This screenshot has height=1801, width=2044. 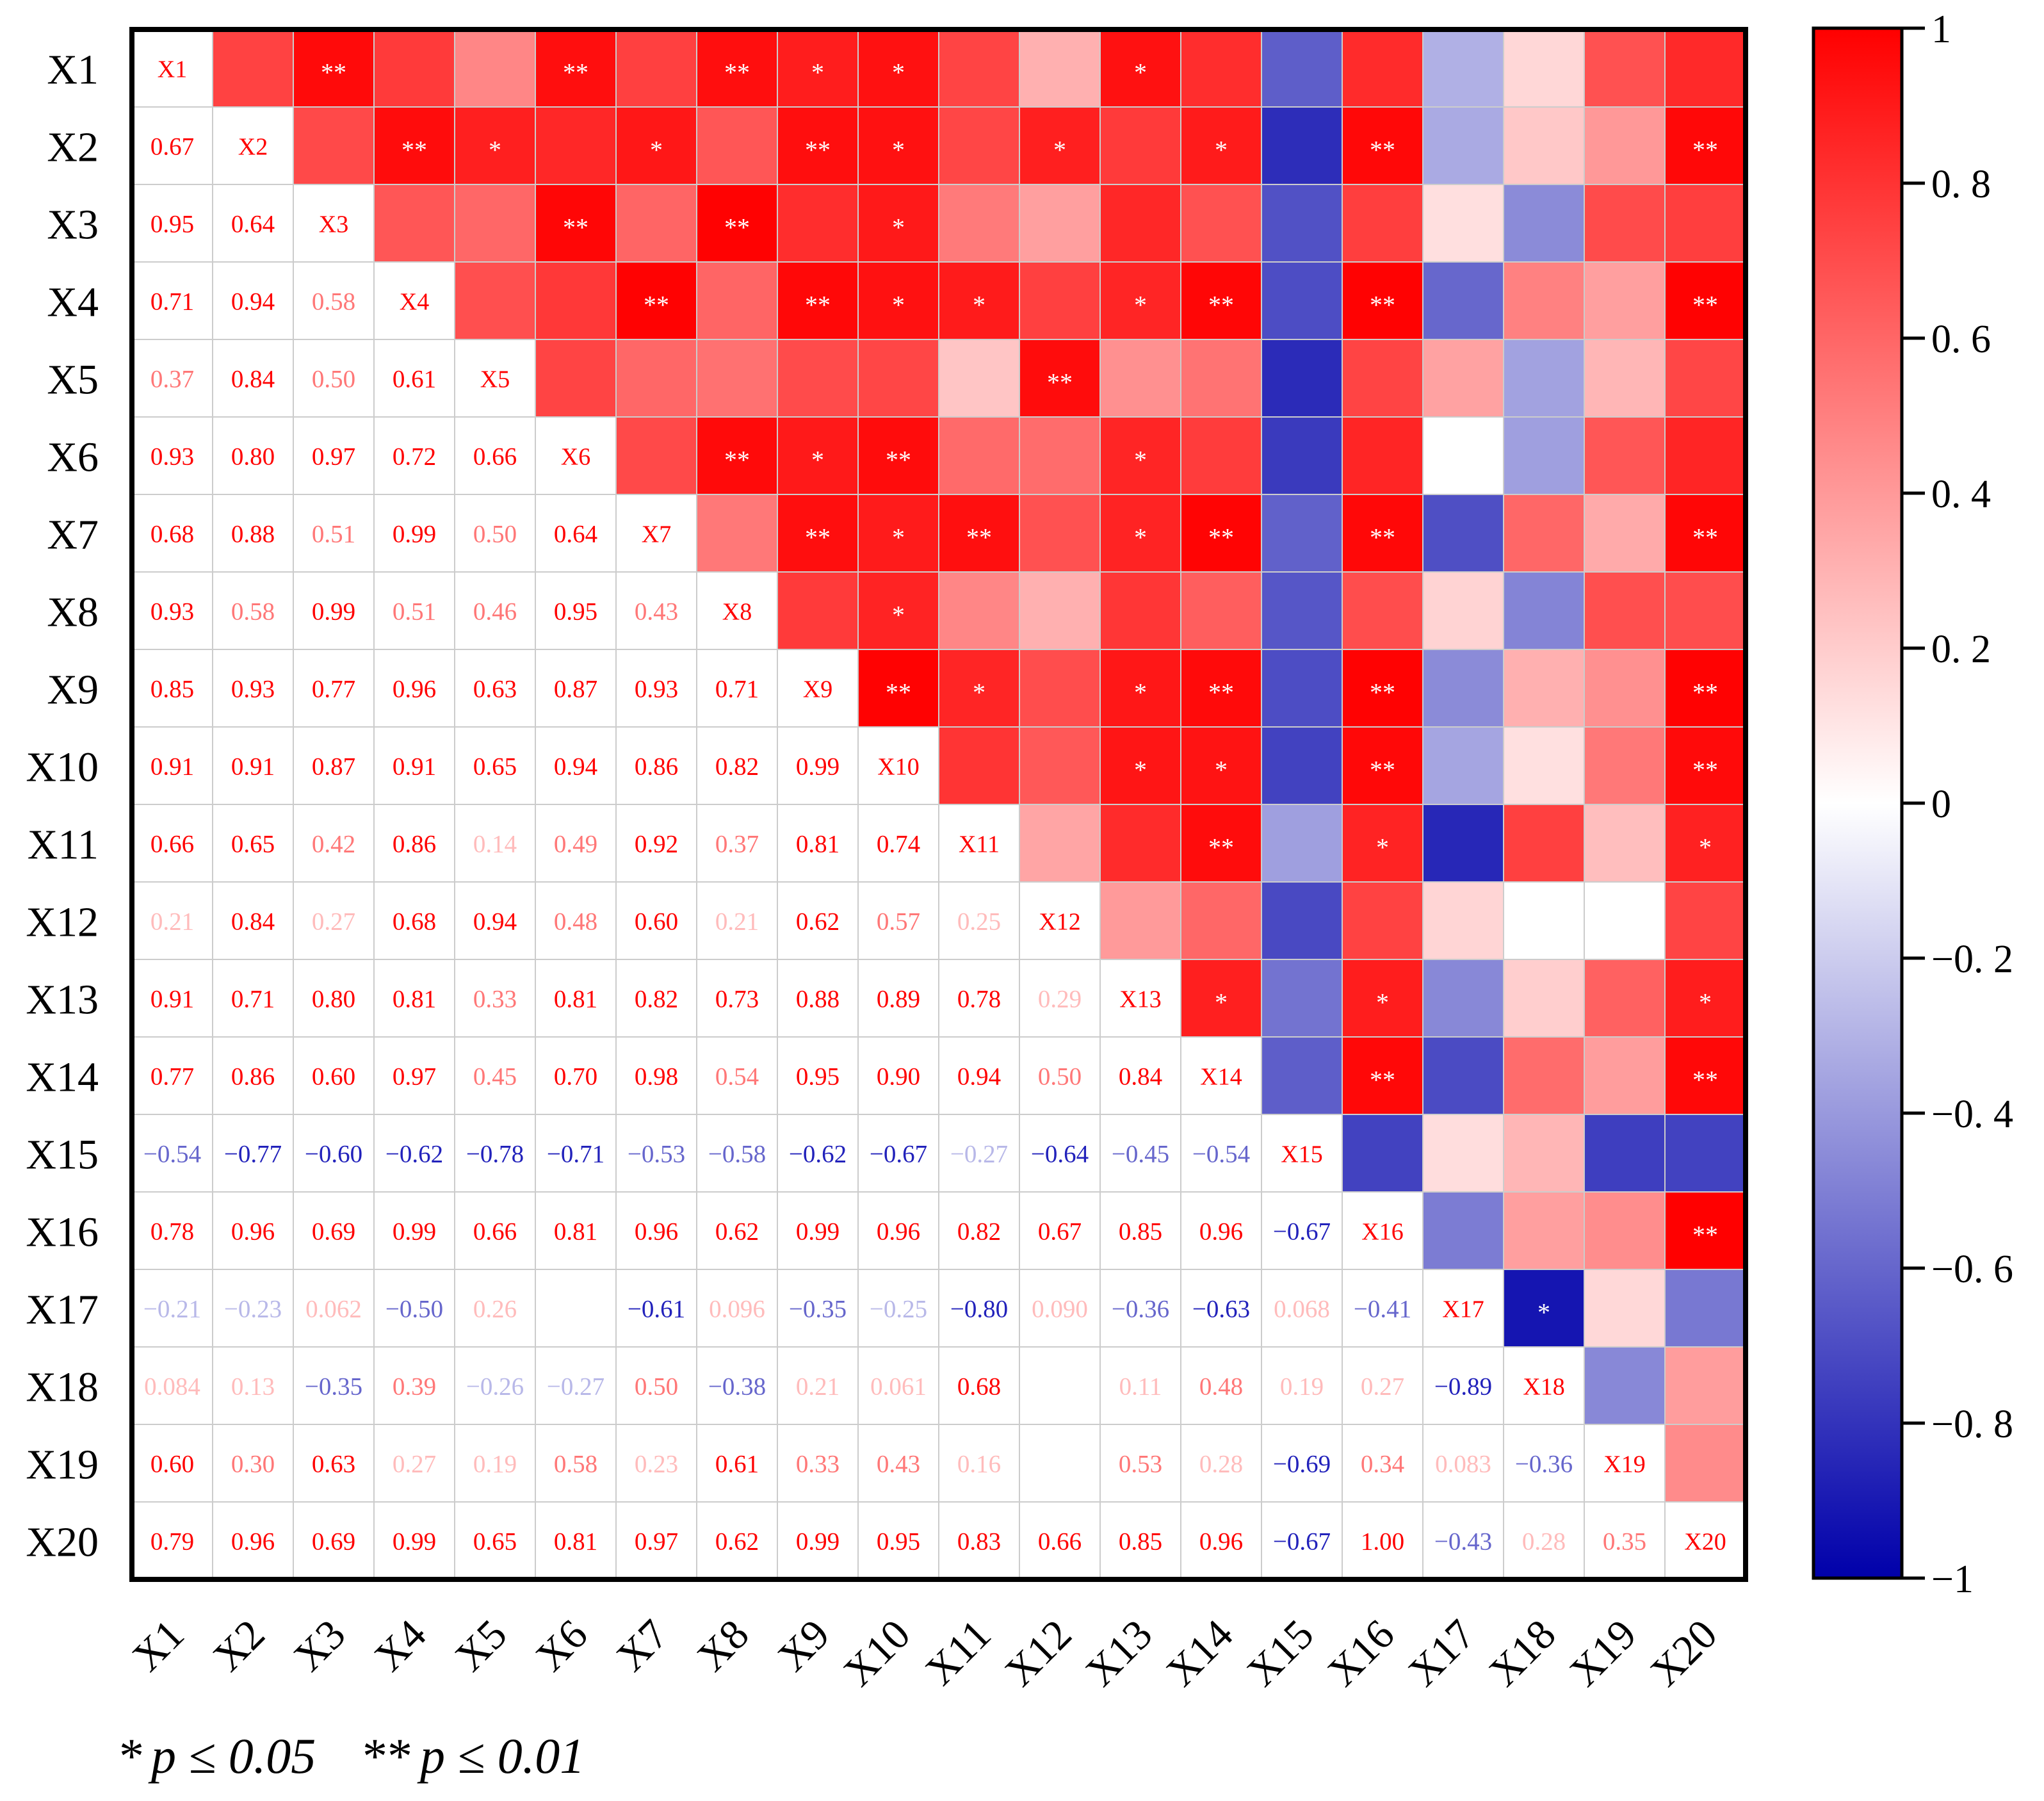 I want to click on cell-X1-X17, so click(x=1463, y=68).